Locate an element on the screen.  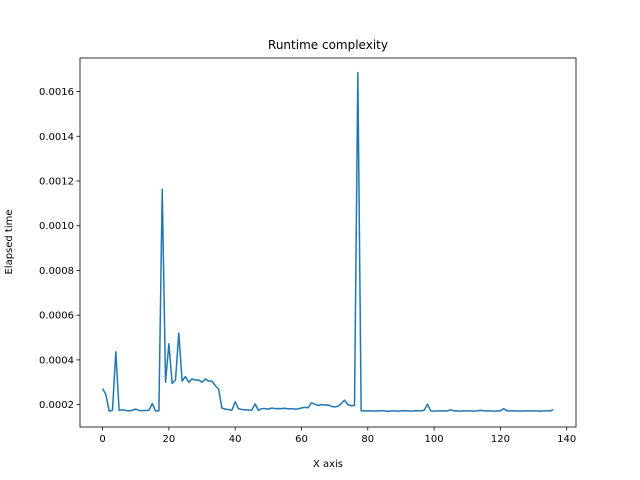
x-tick-label: 100 is located at coordinates (434, 439).